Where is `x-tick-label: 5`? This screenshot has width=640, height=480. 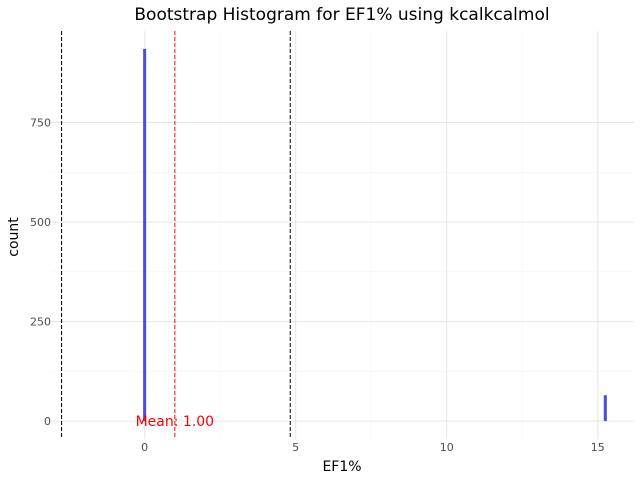
x-tick-label: 5 is located at coordinates (295, 447).